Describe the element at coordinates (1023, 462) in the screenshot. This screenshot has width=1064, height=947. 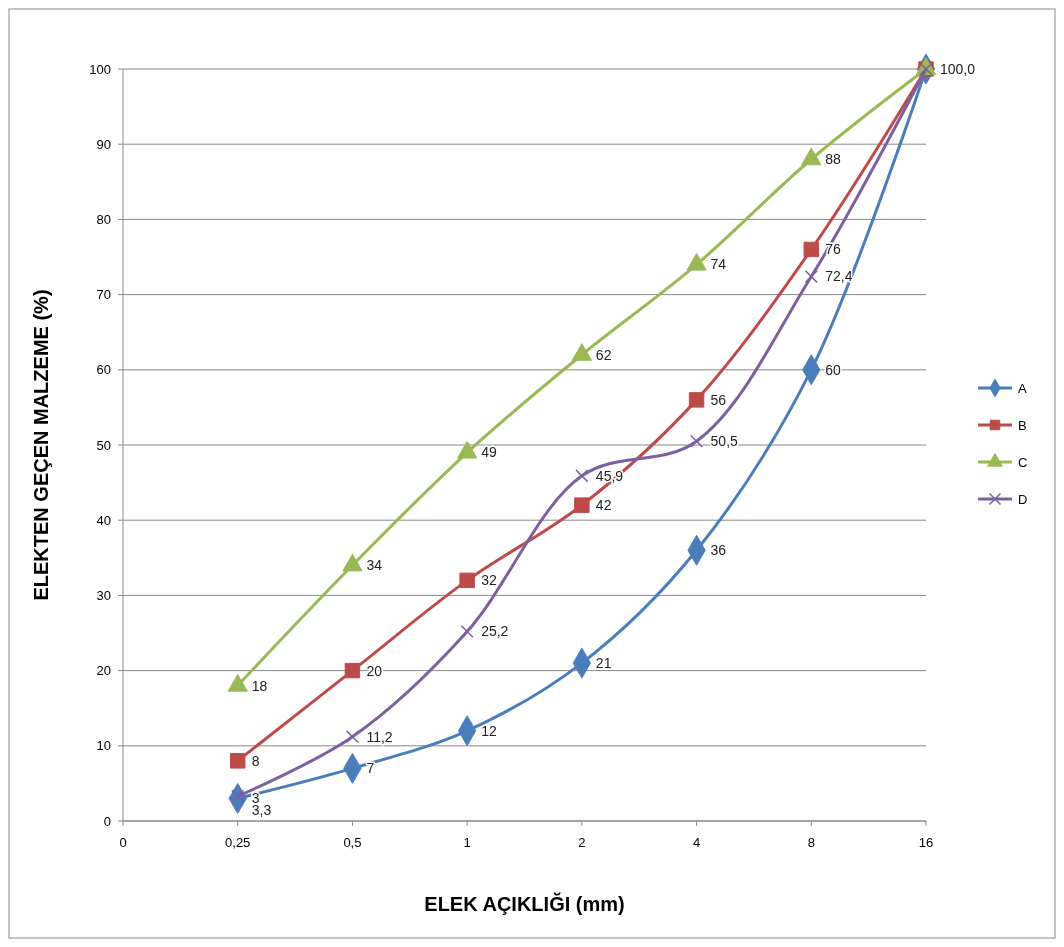
I see `legend-label: C` at that location.